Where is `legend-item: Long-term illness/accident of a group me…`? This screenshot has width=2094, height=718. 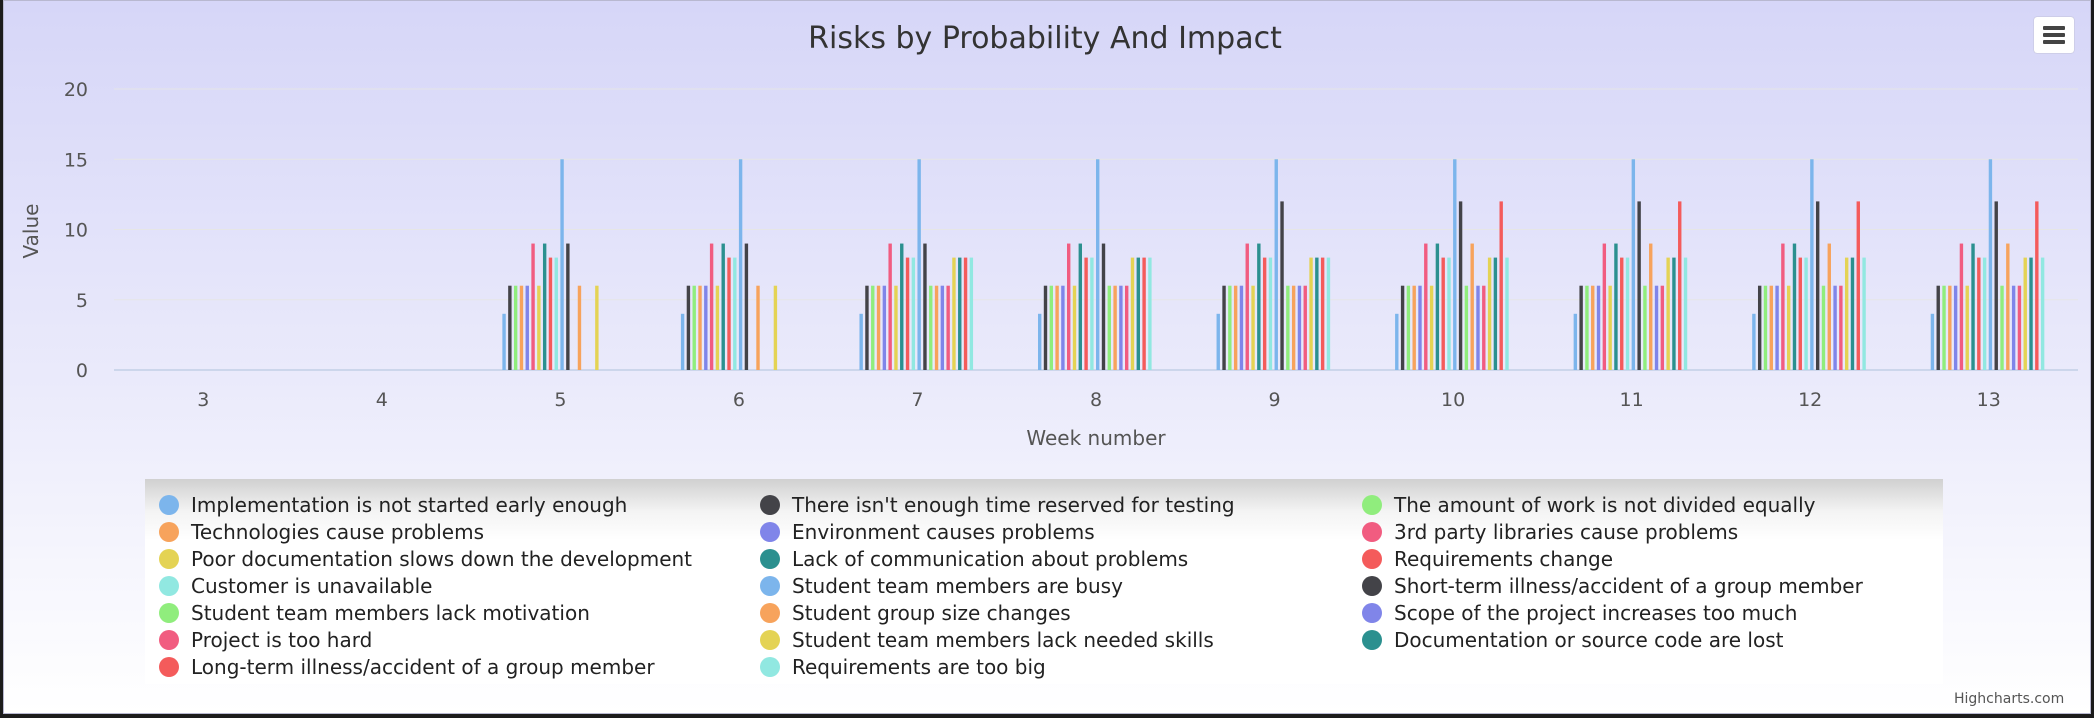
legend-item: Long-term illness/accident of a group me… is located at coordinates (407, 667).